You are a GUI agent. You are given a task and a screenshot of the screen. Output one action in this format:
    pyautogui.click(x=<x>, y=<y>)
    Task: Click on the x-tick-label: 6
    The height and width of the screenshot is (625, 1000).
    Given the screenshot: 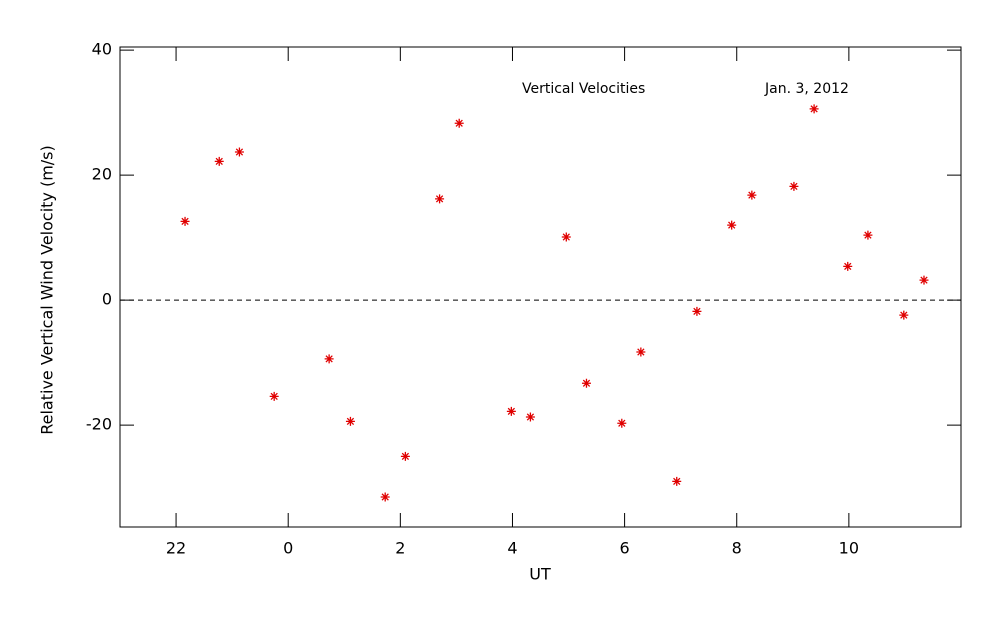 What is the action you would take?
    pyautogui.click(x=625, y=548)
    